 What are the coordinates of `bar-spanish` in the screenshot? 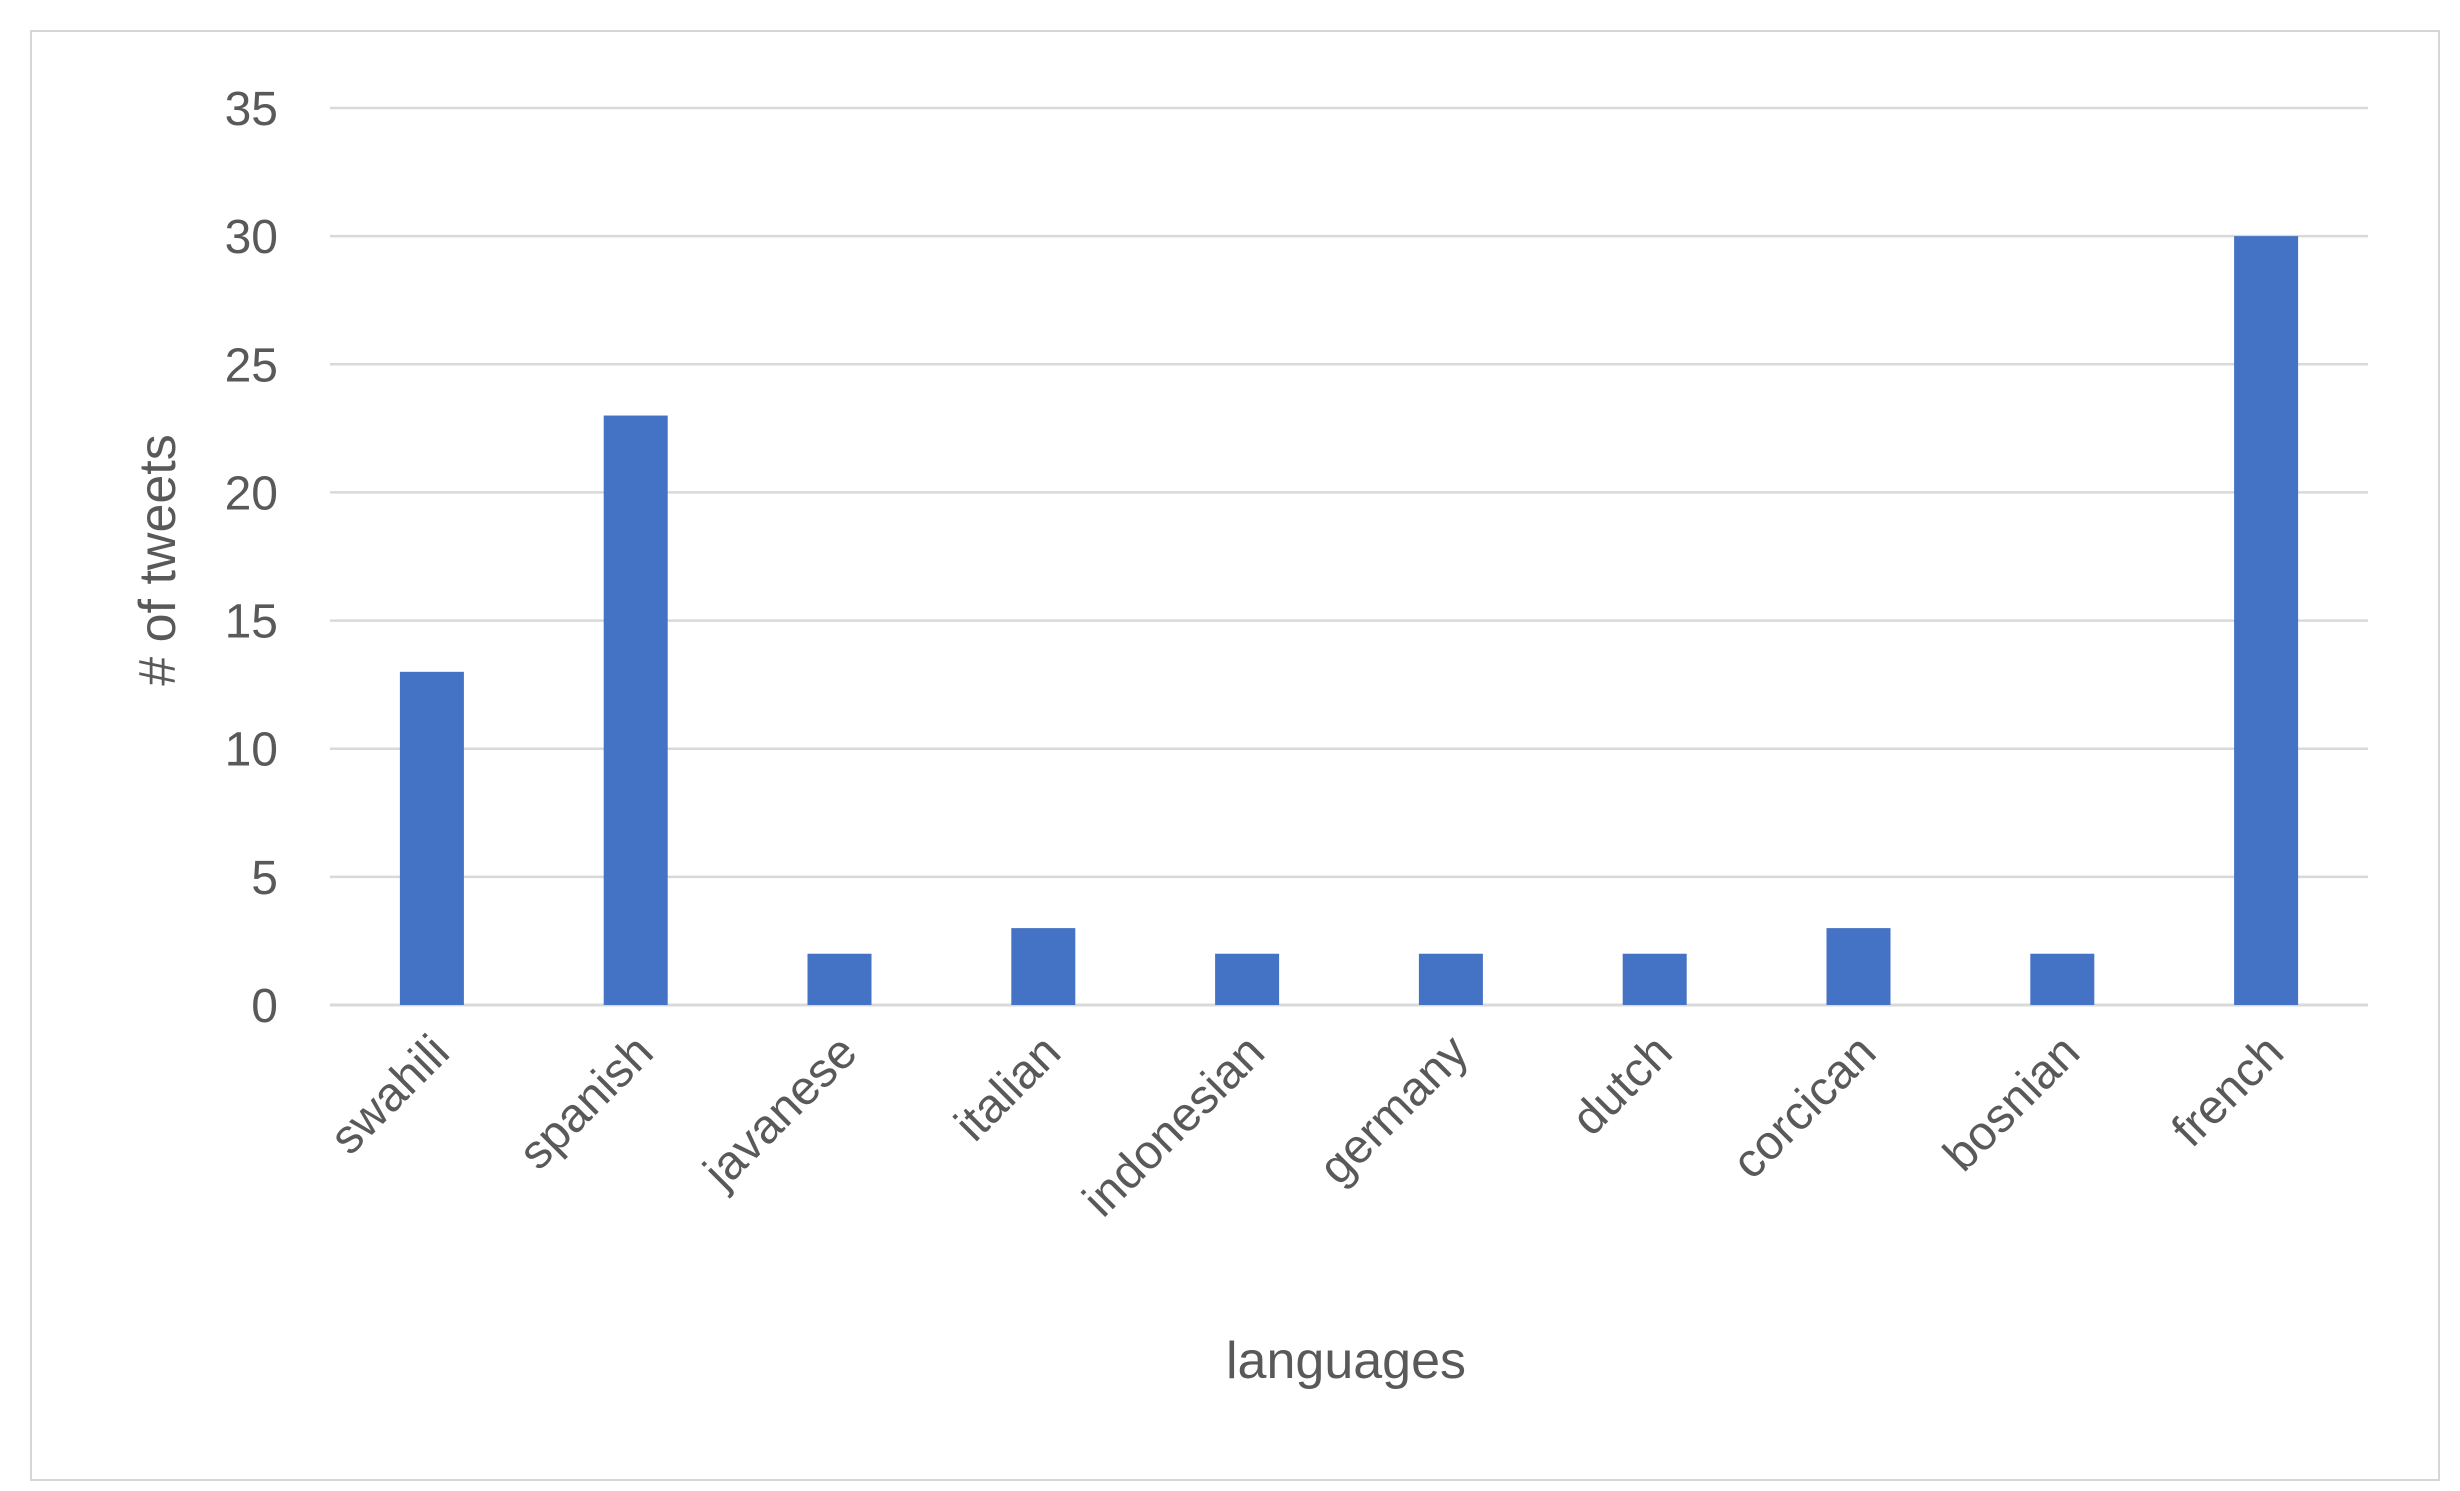 It's located at (635, 710).